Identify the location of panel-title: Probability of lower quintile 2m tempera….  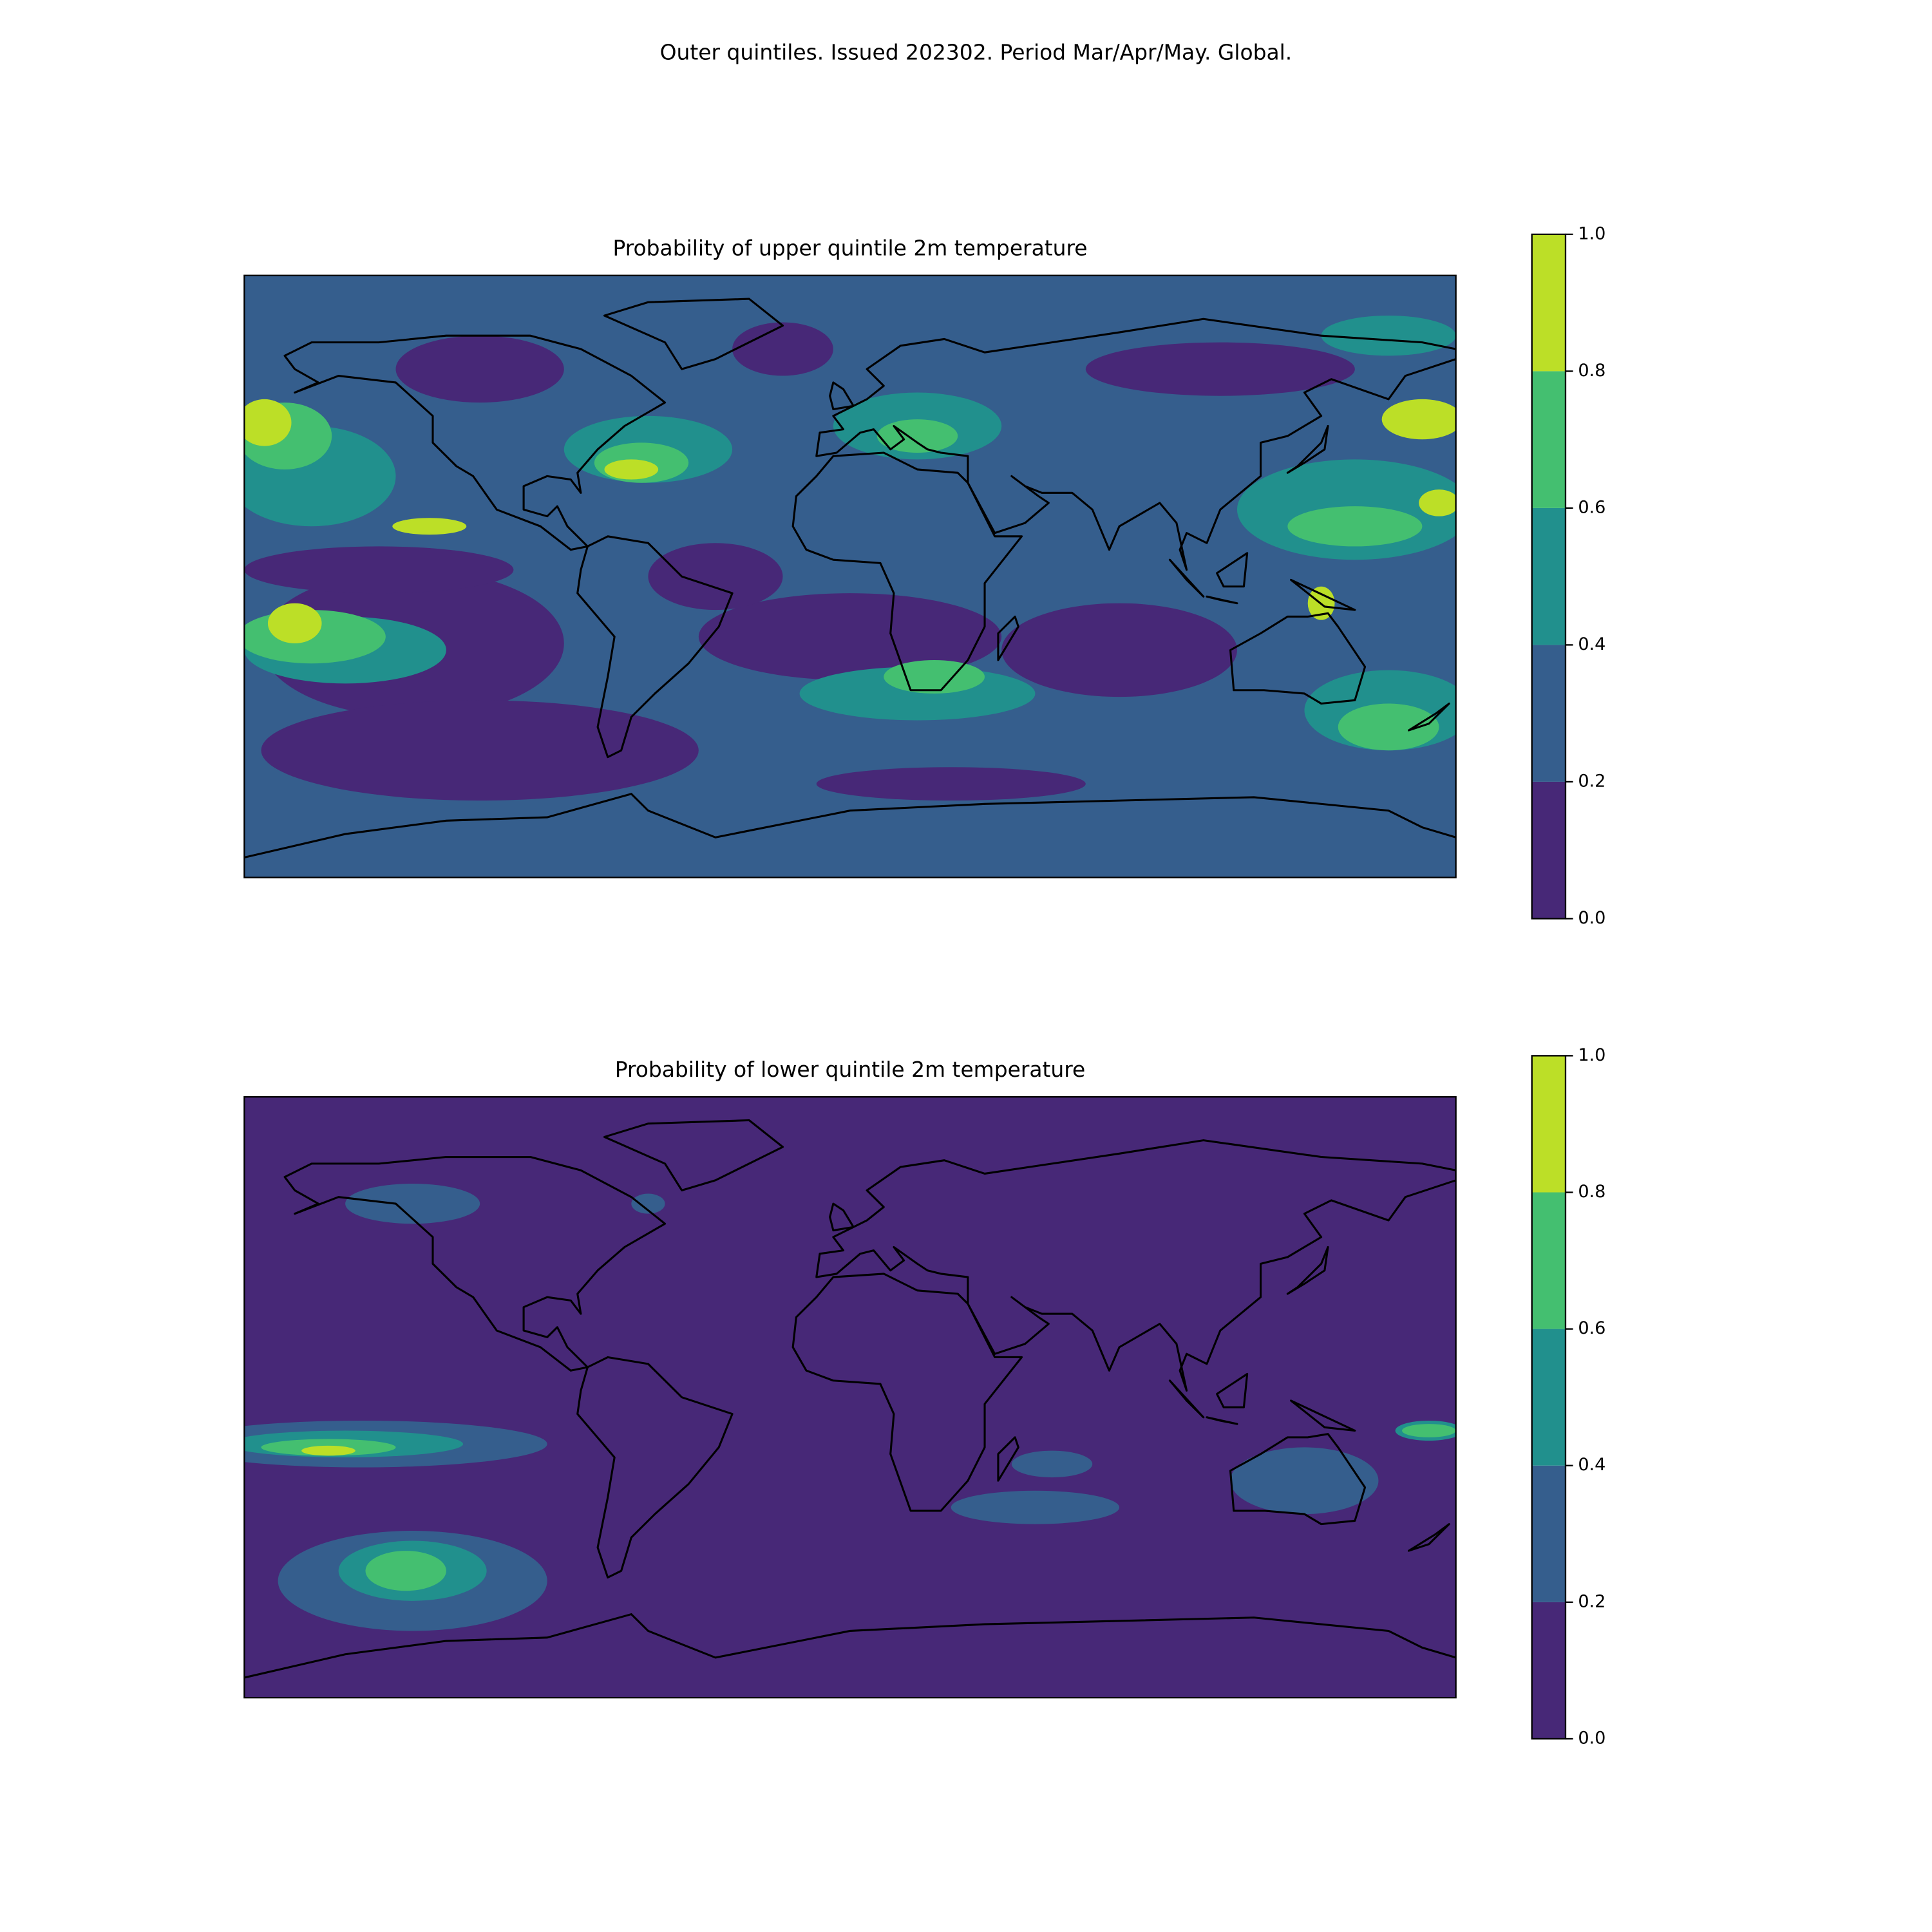
(850, 1069).